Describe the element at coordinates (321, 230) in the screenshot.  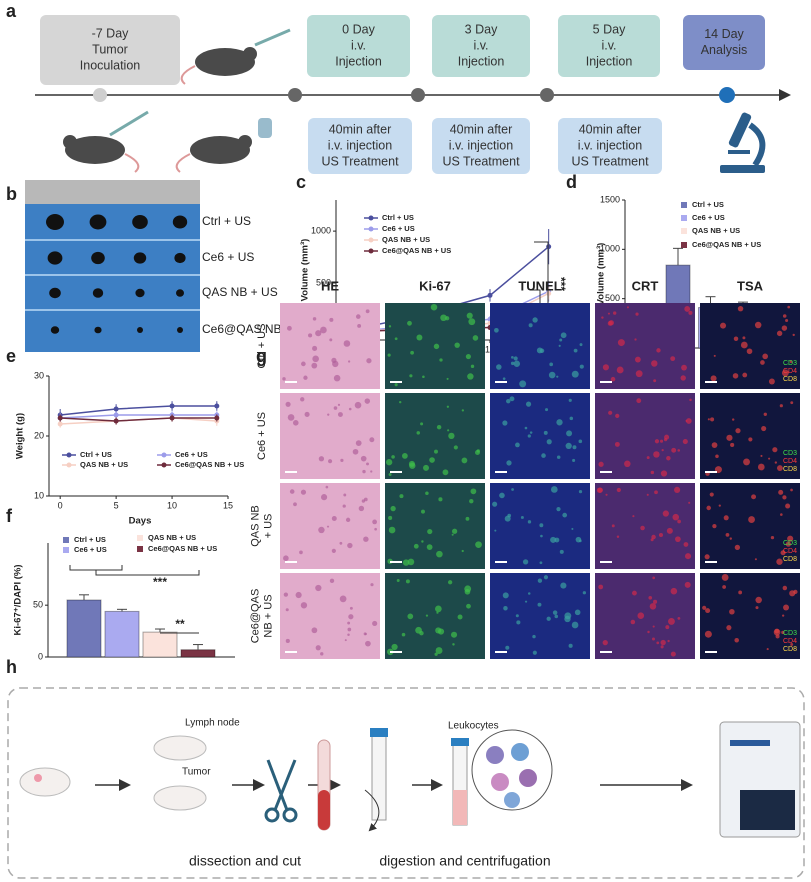
I see `y-tick-label: 1000` at that location.